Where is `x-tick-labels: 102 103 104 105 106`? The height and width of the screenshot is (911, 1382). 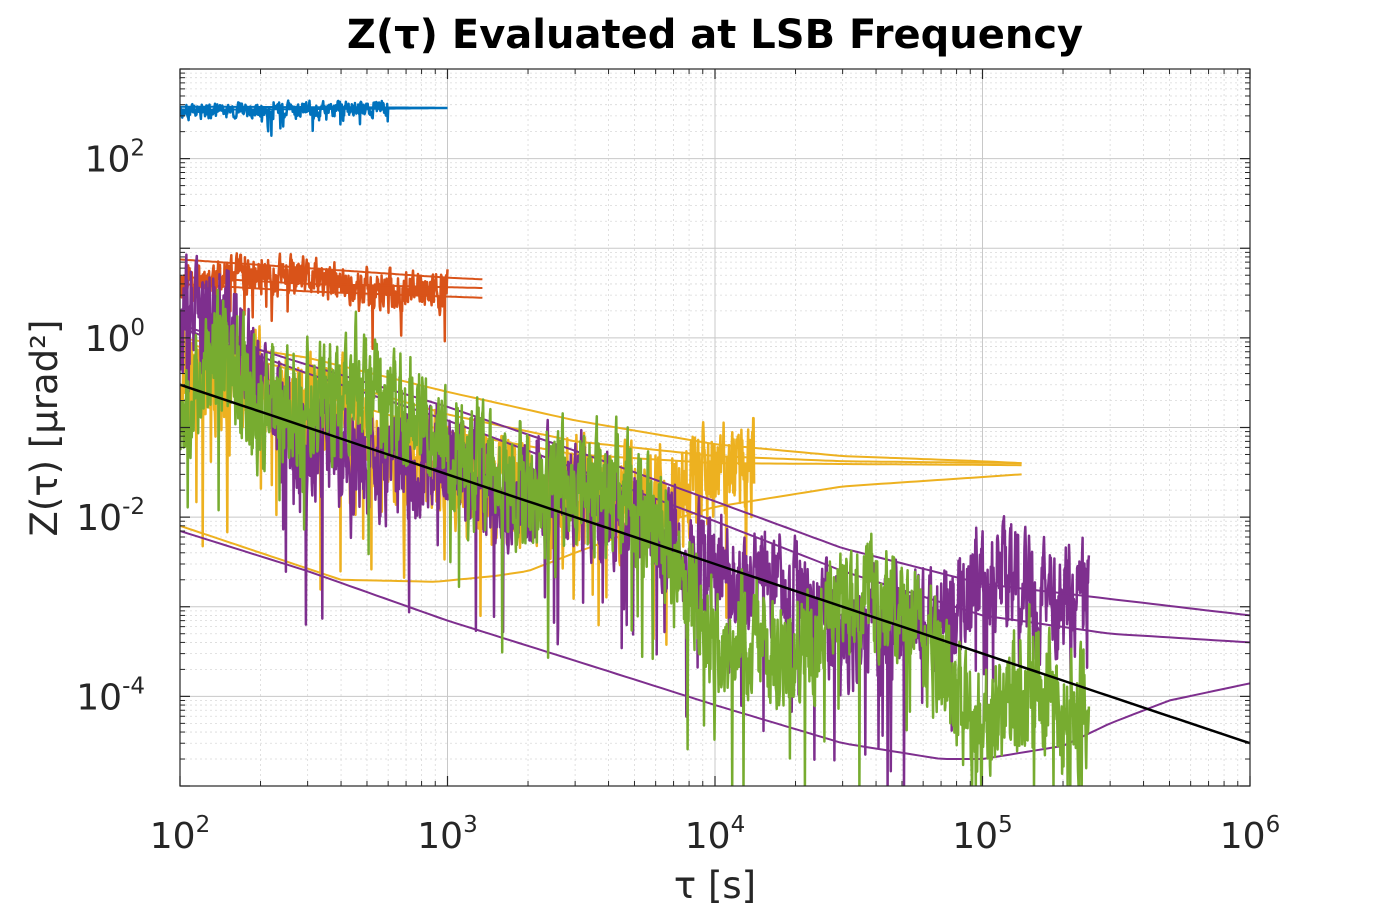
x-tick-labels: 102 103 104 105 106 is located at coordinates (715, 834).